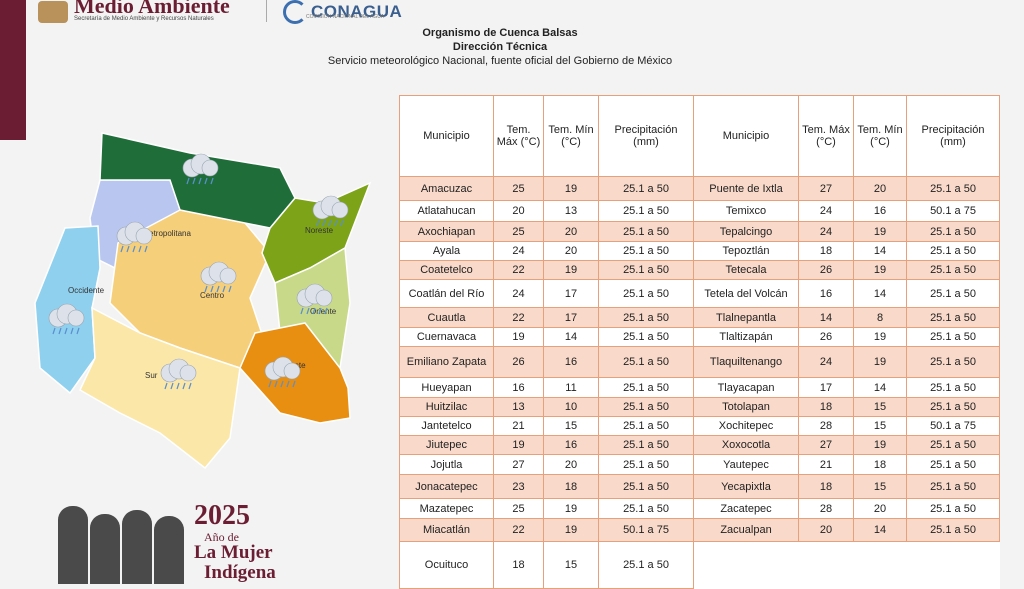  Describe the element at coordinates (571, 407) in the screenshot. I see `temperature-cell: 10` at that location.